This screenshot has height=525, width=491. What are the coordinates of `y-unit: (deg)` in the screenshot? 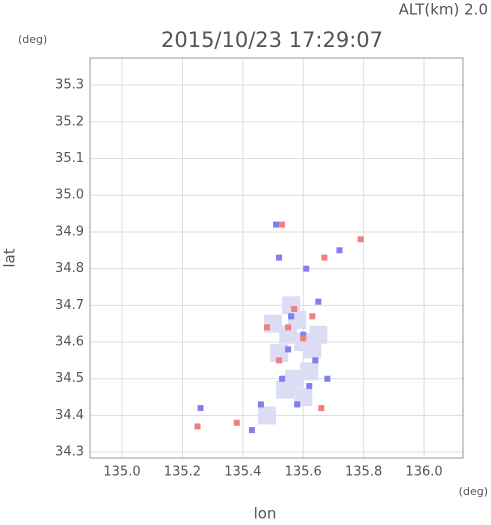 It's located at (32, 39).